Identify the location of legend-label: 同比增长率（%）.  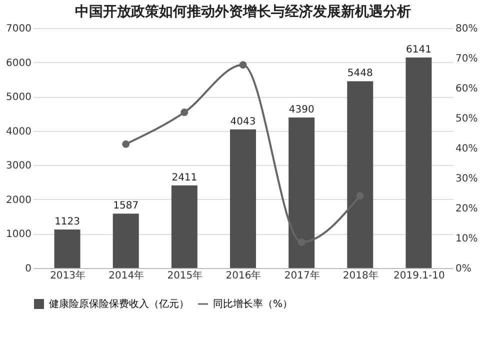
(253, 304).